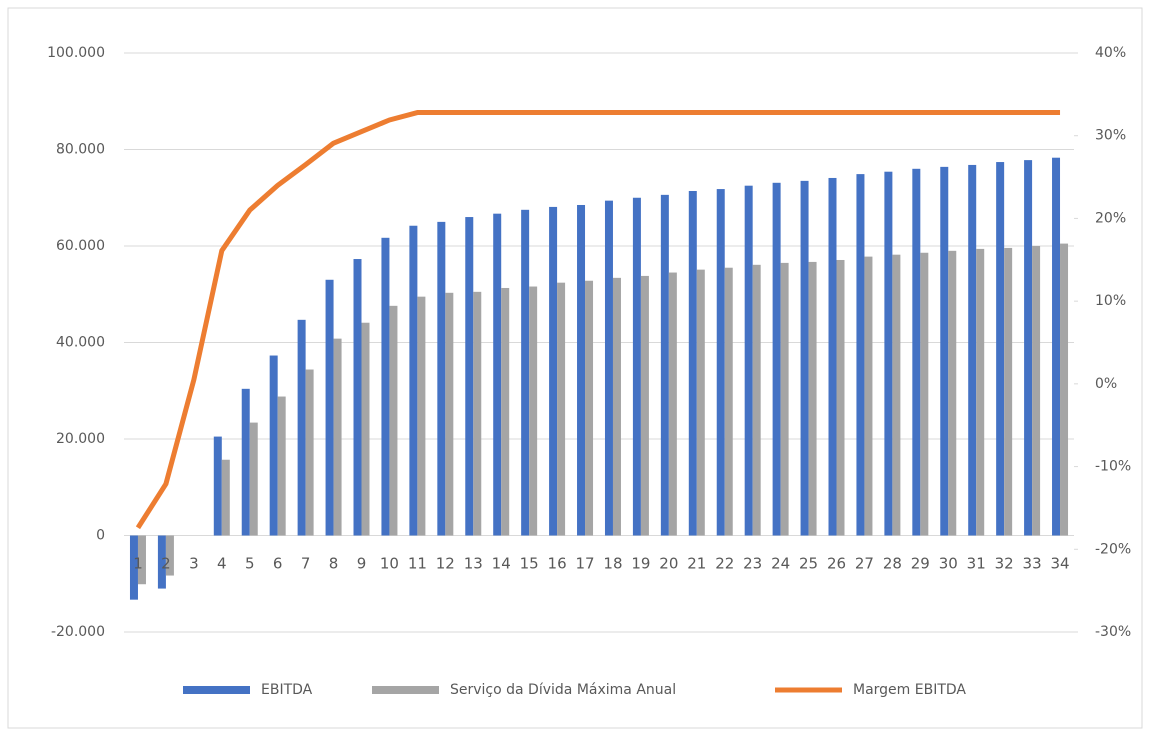 The height and width of the screenshot is (735, 1150). What do you see at coordinates (80, 246) in the screenshot?
I see `y-tick-label: 60.000` at bounding box center [80, 246].